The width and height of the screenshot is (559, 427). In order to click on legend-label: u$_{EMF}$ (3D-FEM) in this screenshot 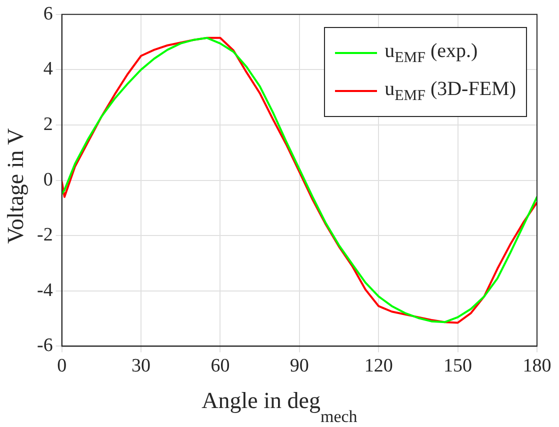, I will do `click(450, 91)`.